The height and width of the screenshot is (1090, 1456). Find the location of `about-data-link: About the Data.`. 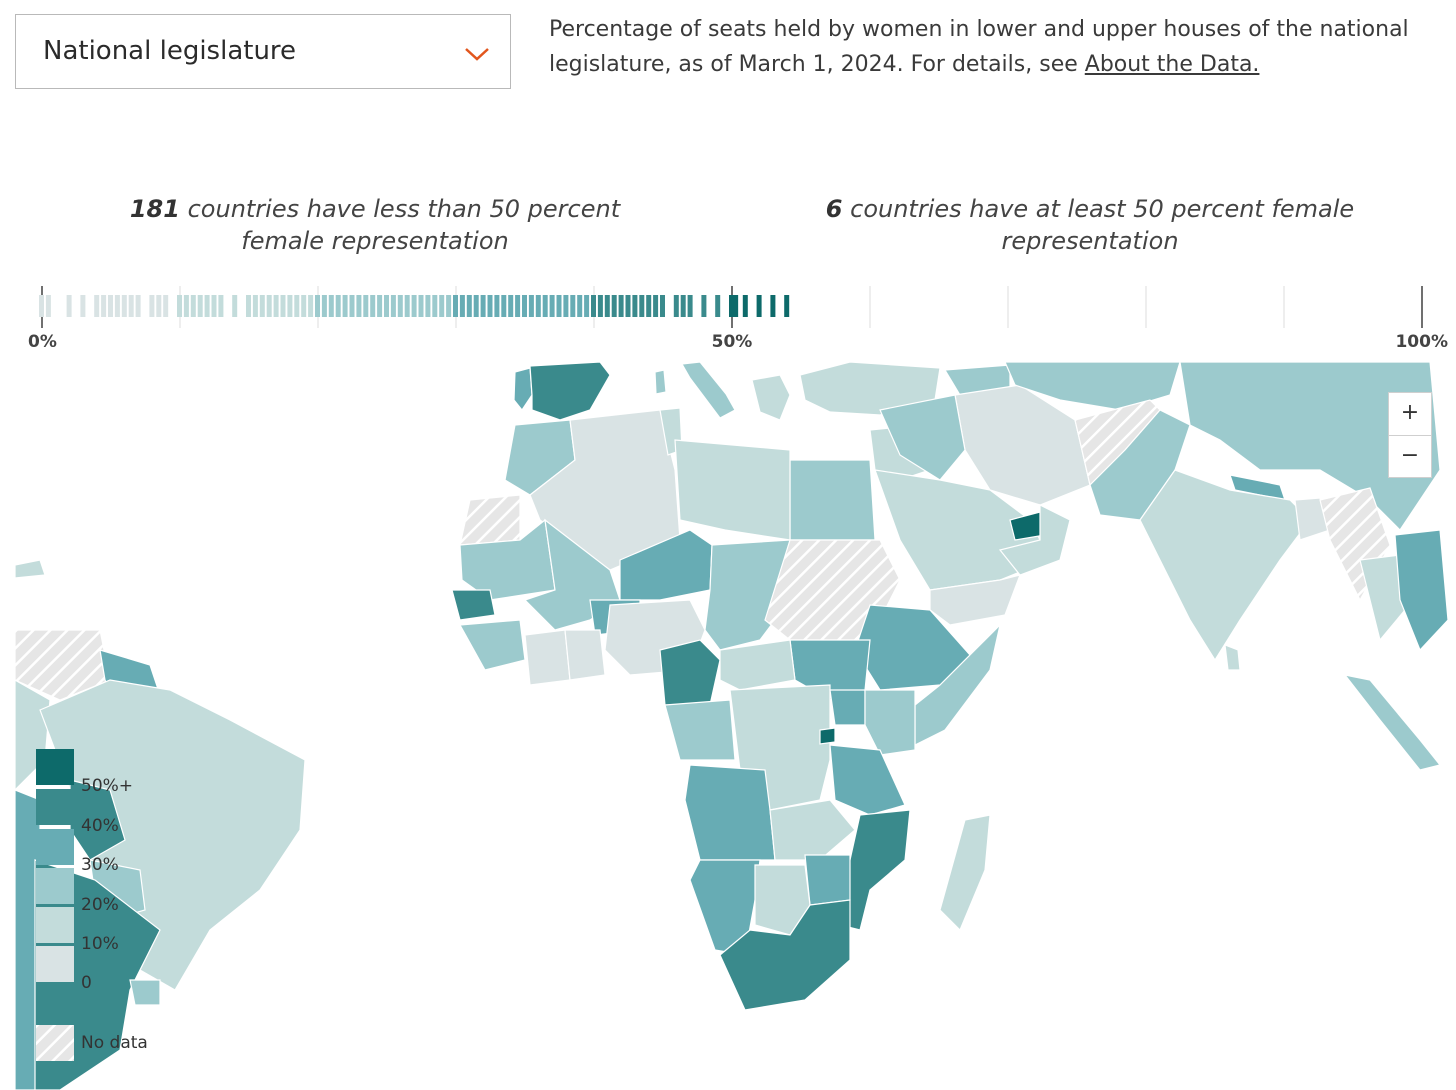

about-data-link: About the Data. is located at coordinates (1172, 64).